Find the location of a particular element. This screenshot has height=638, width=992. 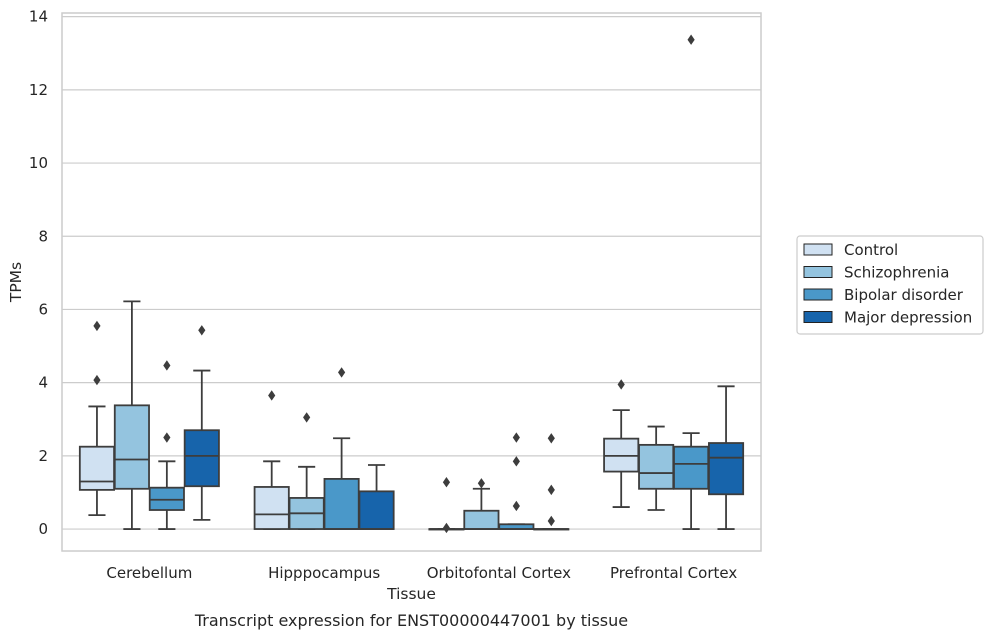

legend-frame is located at coordinates (890, 285).